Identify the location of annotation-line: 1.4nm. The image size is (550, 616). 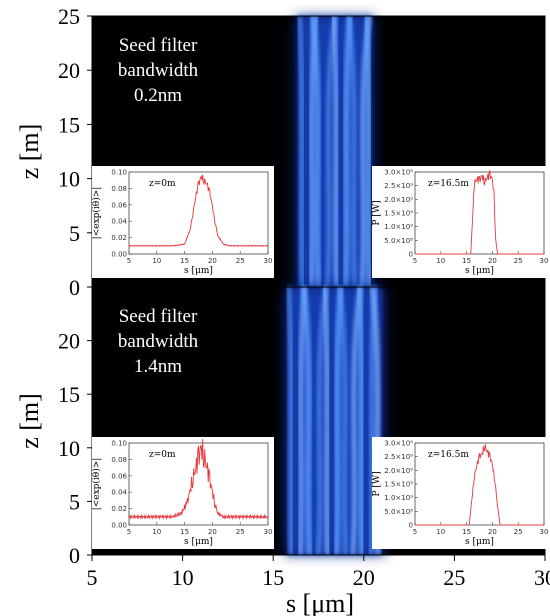
(158, 366).